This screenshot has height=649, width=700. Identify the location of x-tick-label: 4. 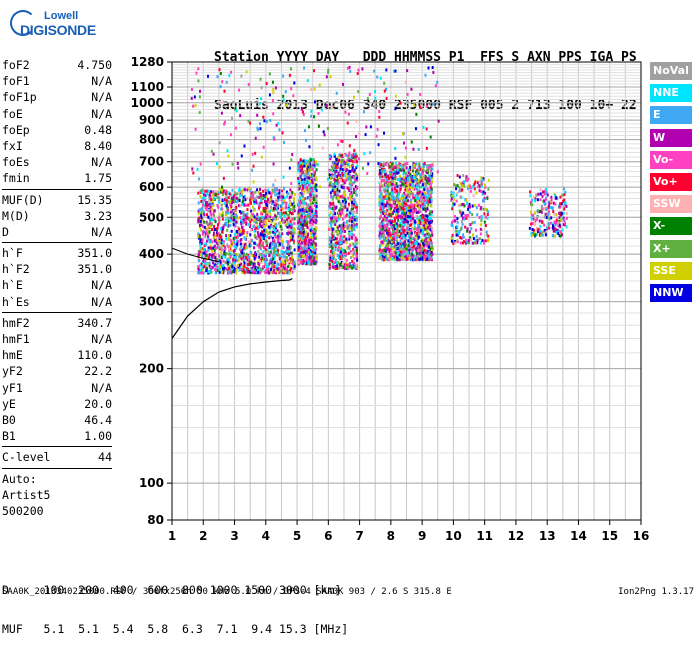
(266, 536).